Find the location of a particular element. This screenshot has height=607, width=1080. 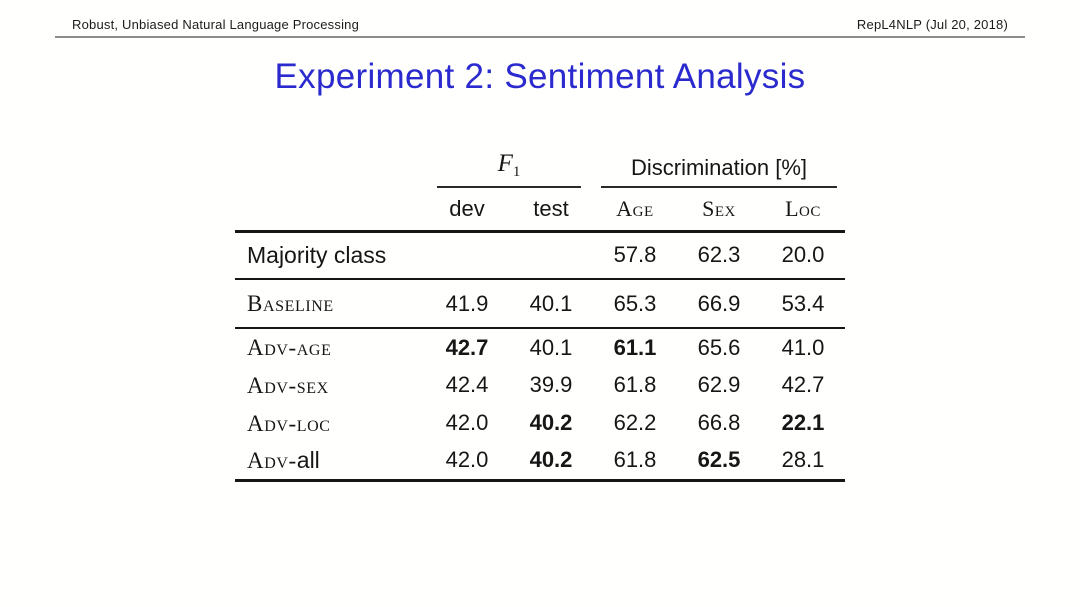

table-cell: 22.1 is located at coordinates (803, 422).